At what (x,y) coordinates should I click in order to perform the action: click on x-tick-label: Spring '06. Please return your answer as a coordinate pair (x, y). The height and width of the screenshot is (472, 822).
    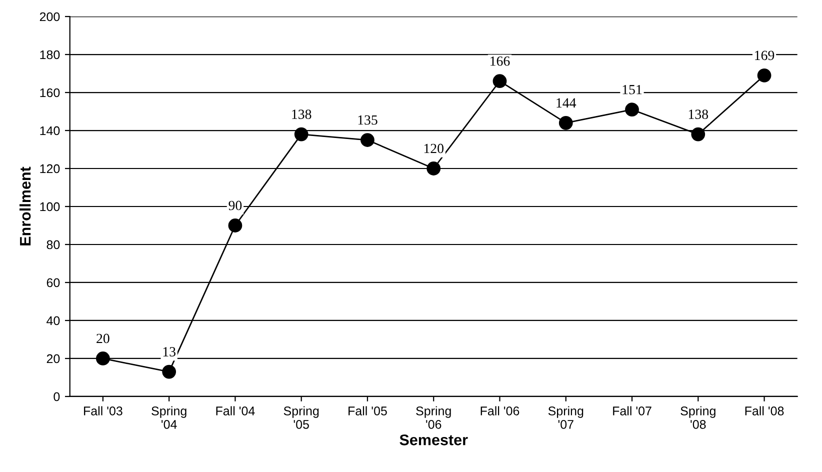
    Looking at the image, I should click on (433, 417).